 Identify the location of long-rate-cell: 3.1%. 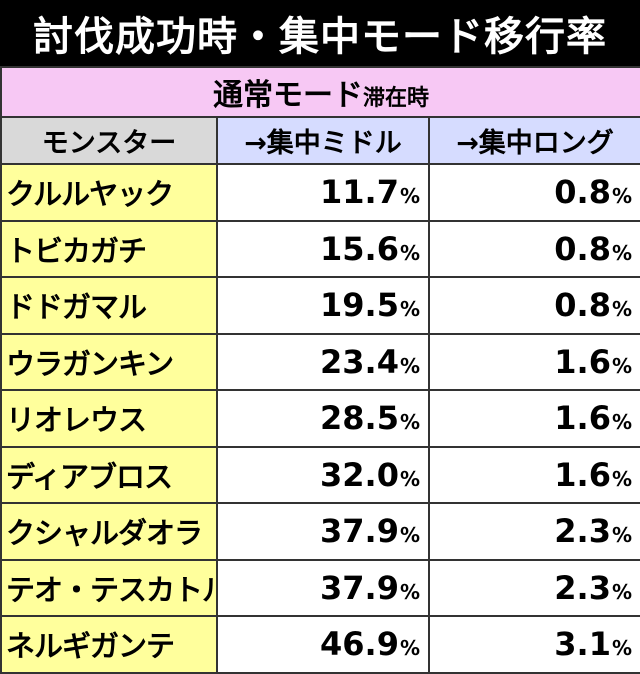
(534, 644).